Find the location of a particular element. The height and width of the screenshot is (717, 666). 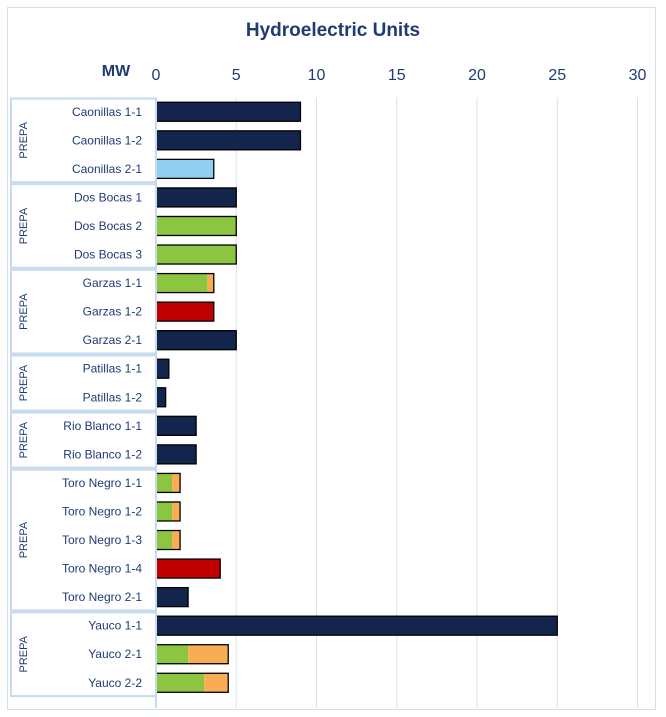

category-label: Rio Blanco 1-1 is located at coordinates (102, 426).